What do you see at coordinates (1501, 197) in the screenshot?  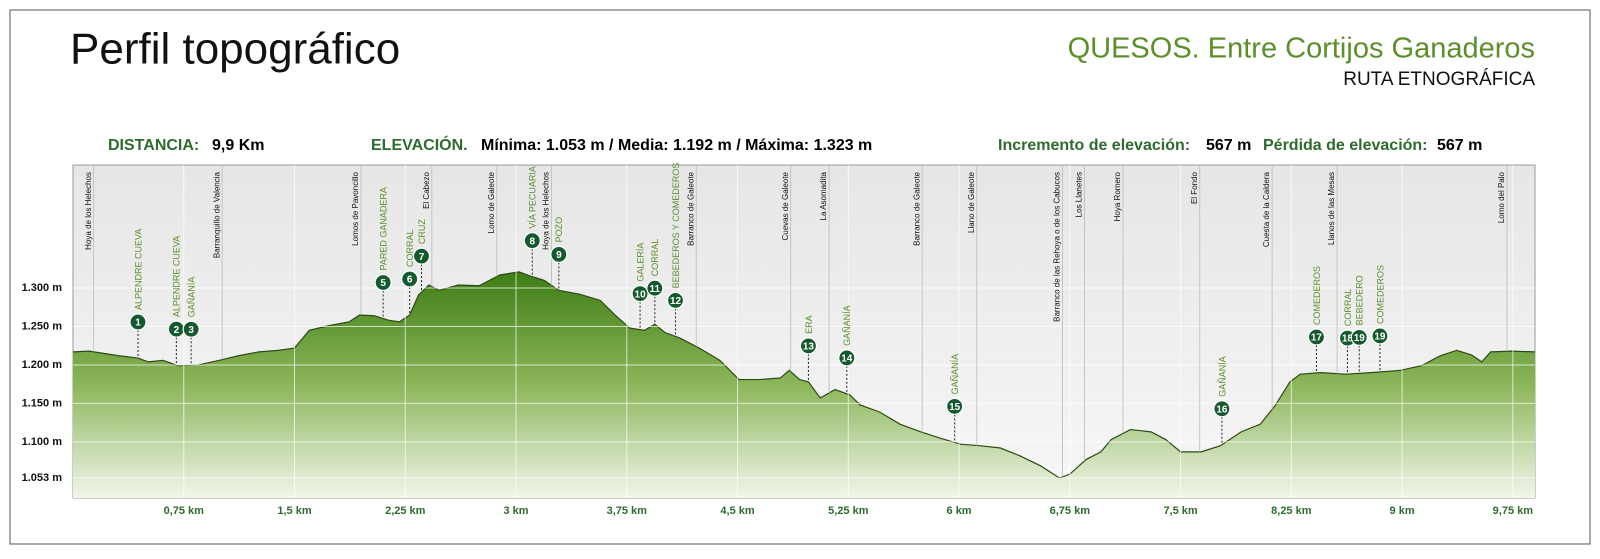 I see `place-name: Lomo del Palo` at bounding box center [1501, 197].